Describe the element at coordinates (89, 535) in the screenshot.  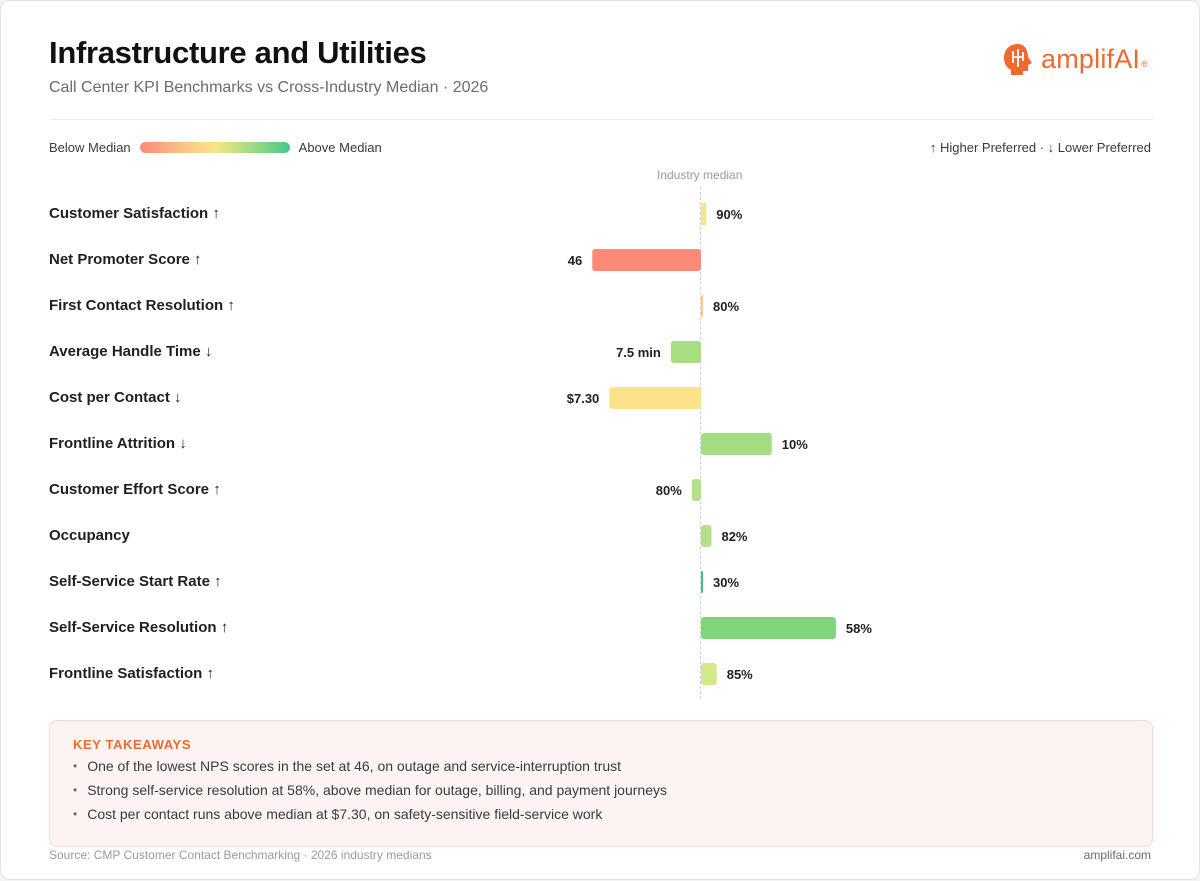
I see `kpi-label: Occupancy` at that location.